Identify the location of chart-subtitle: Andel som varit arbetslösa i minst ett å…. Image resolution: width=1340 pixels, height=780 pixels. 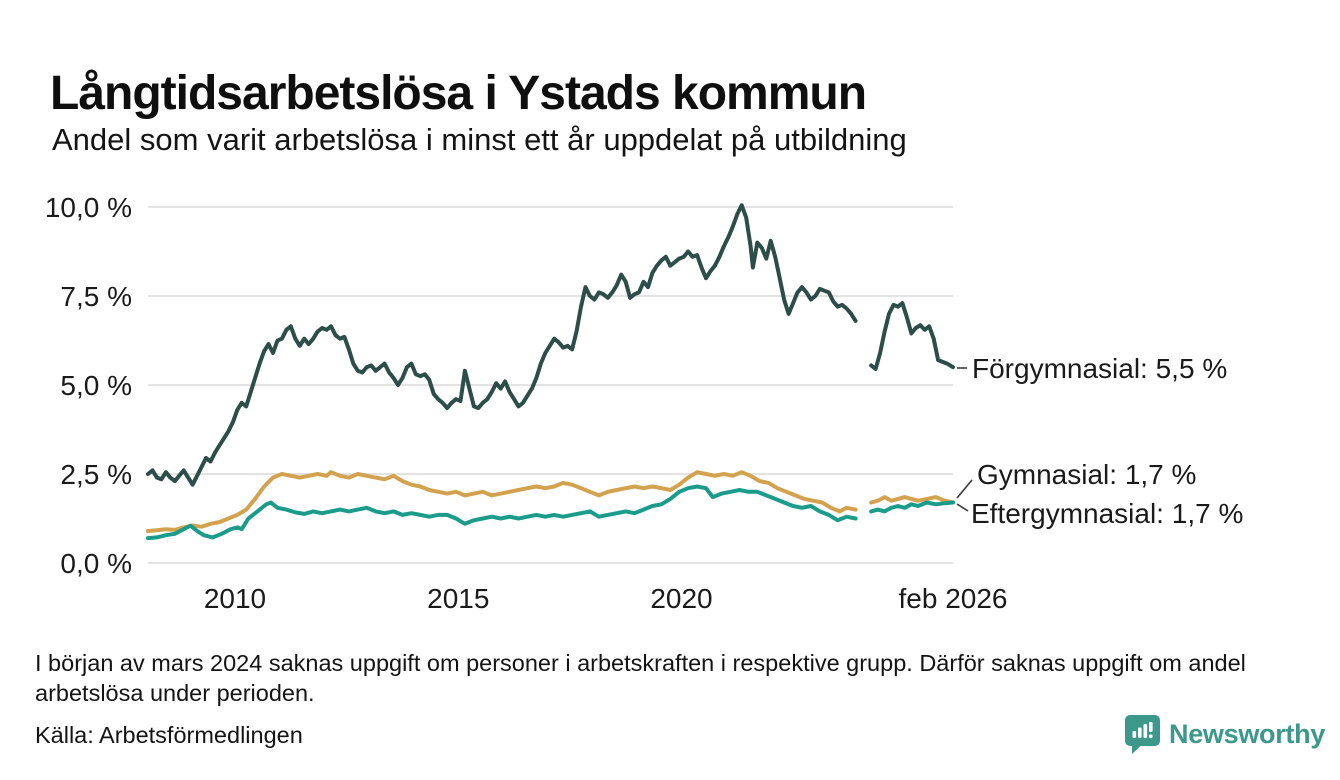
(479, 139).